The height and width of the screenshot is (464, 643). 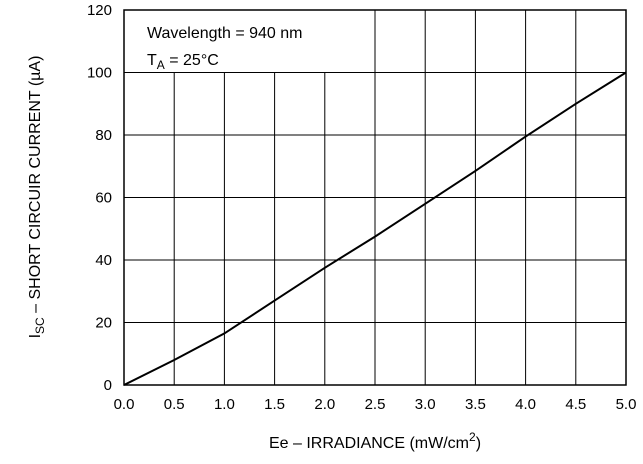 I want to click on y-tick-label: 20, so click(x=103, y=323).